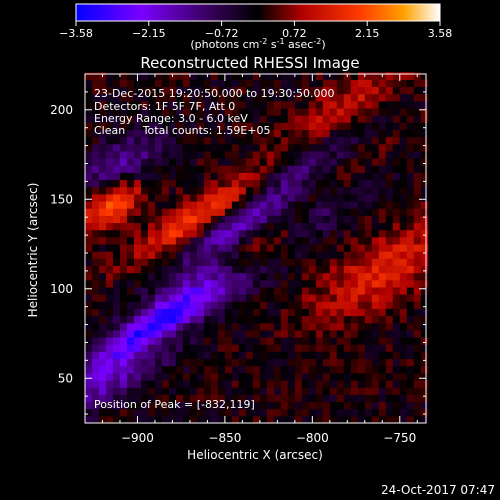  I want to click on colorbar-tick-label: 3.58, so click(440, 33).